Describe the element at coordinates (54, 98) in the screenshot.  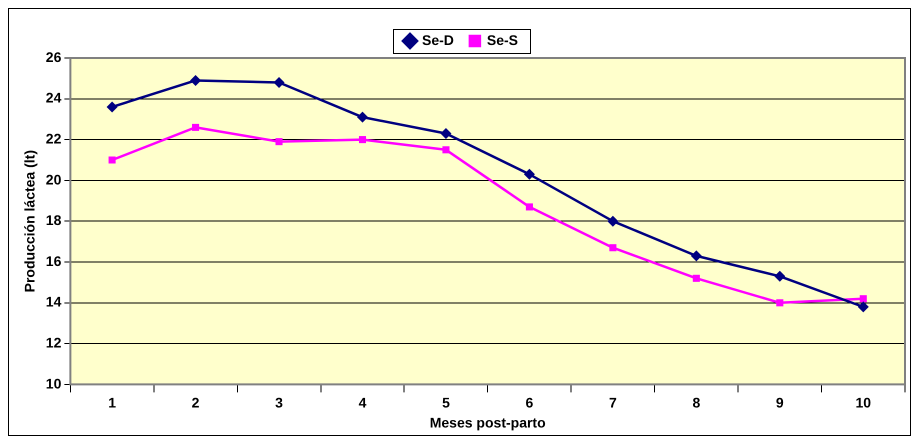
I see `y-tick-label: 24` at that location.